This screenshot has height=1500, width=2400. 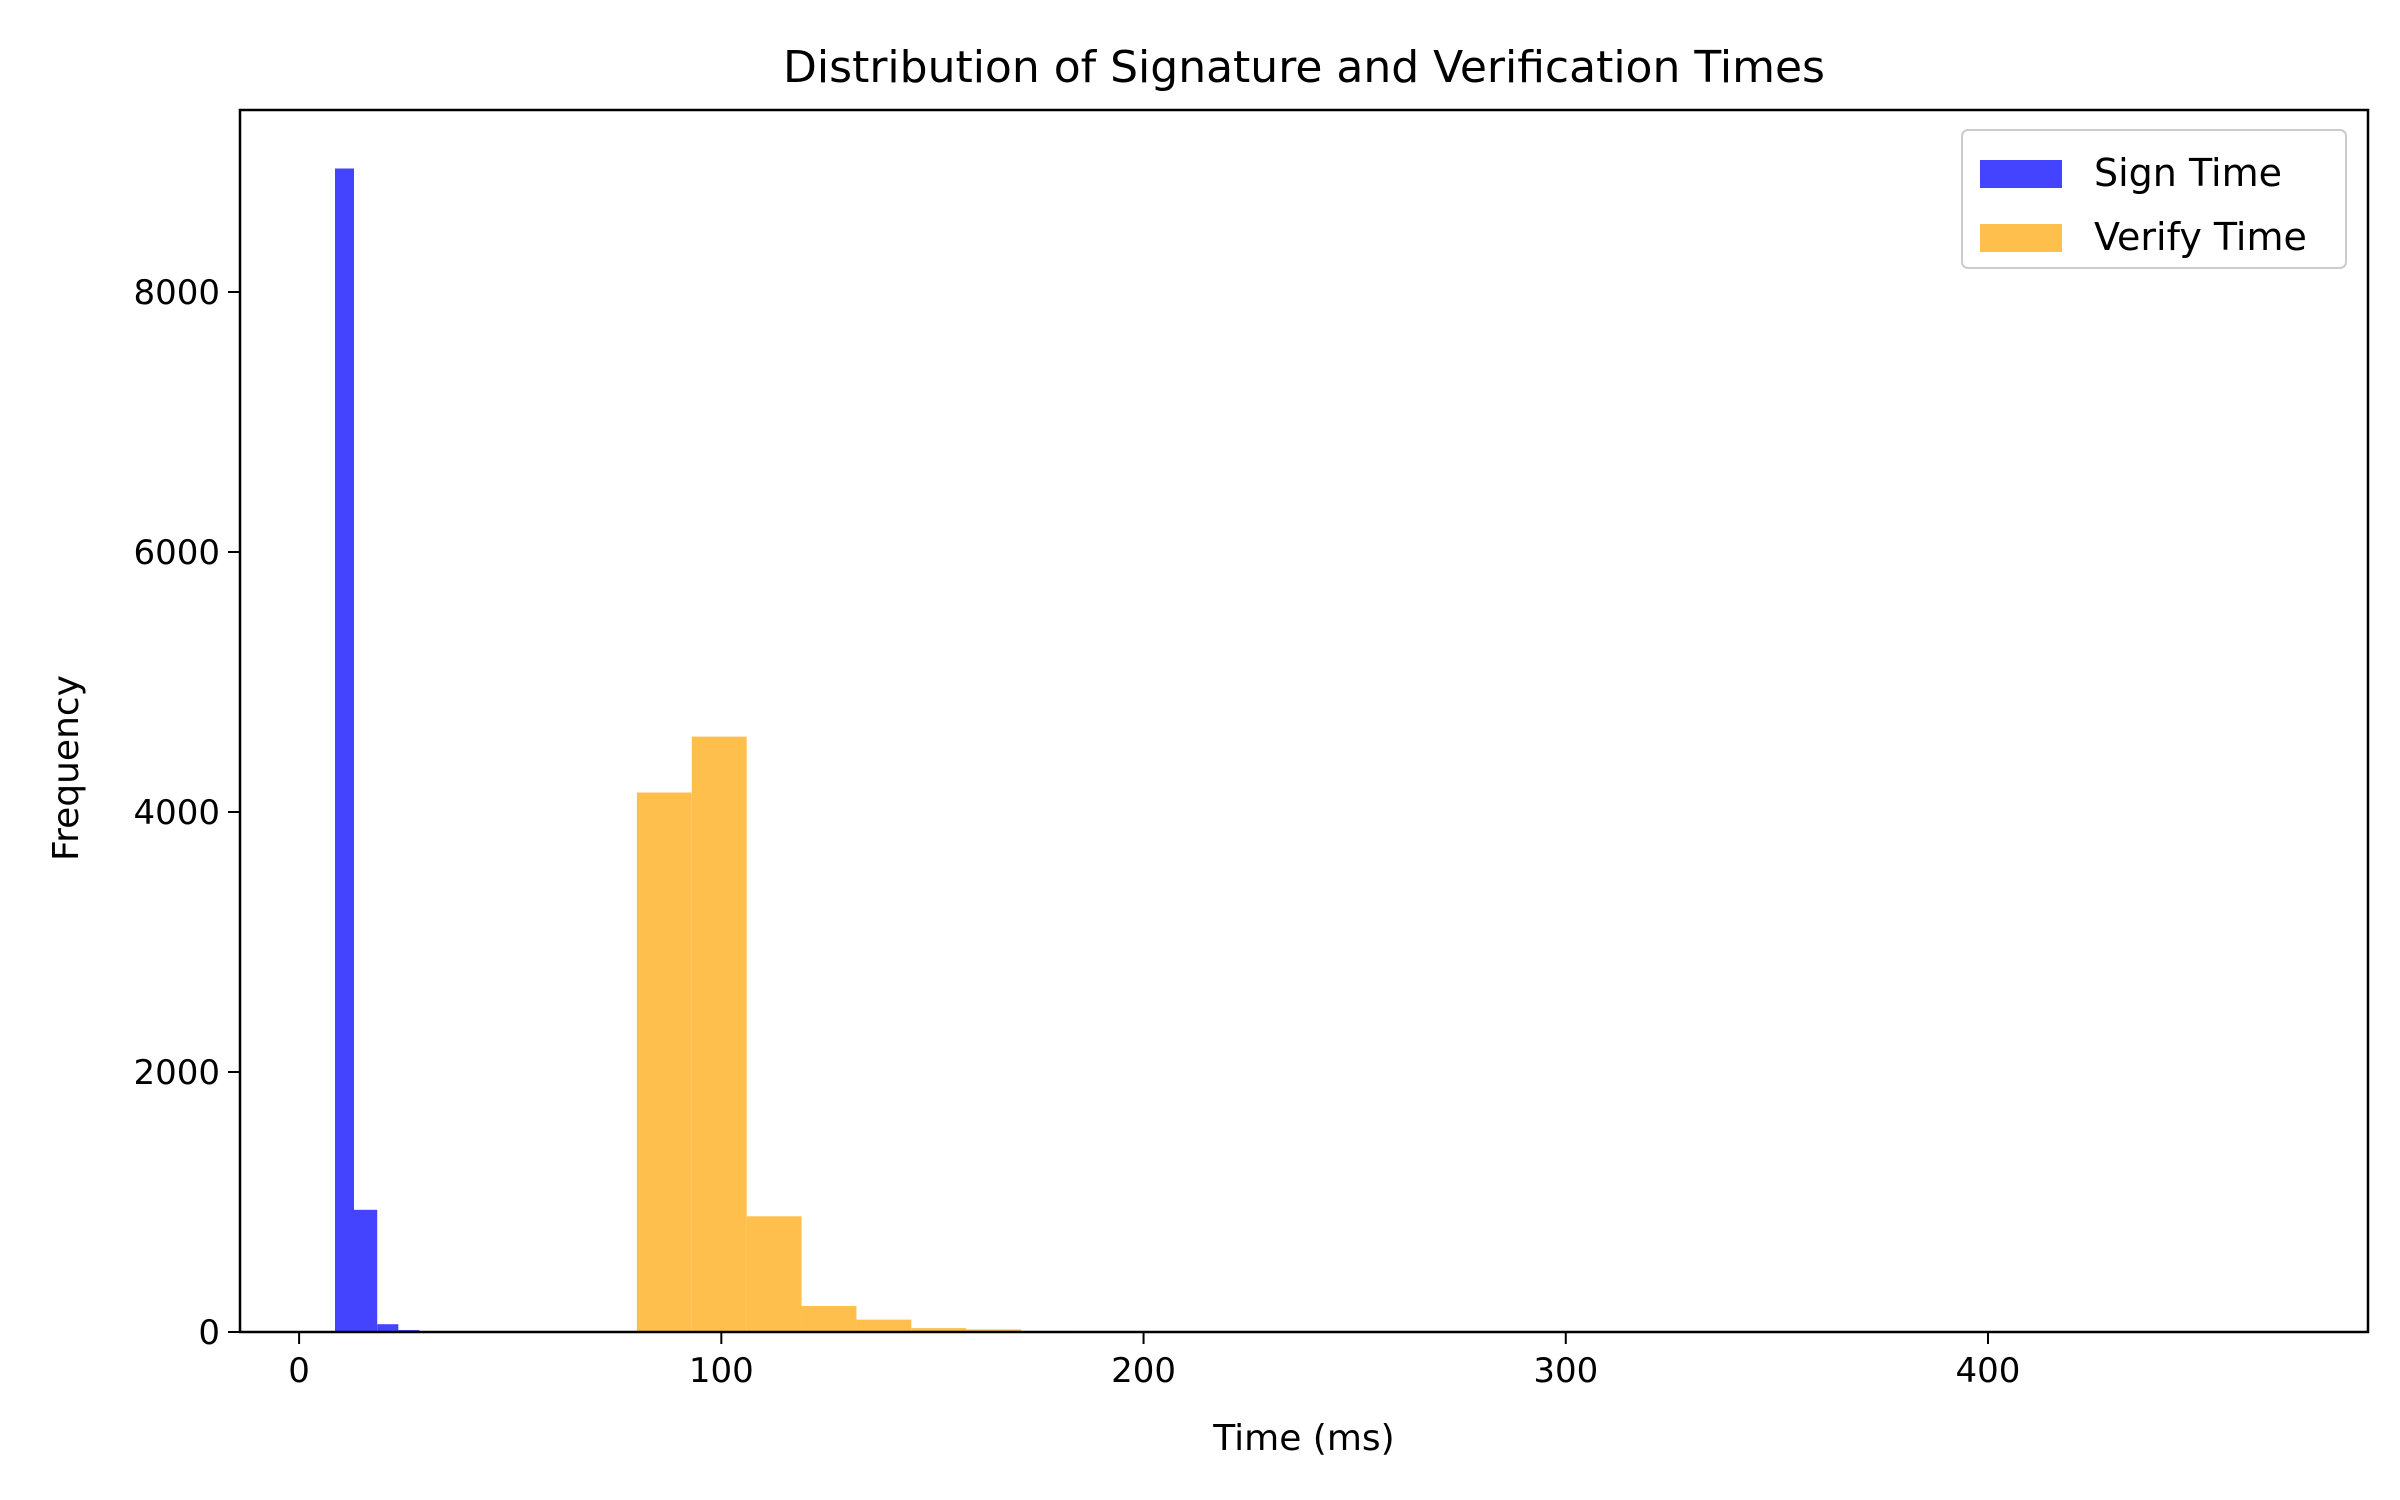 I want to click on y-tick-label: 2000, so click(x=176, y=1073).